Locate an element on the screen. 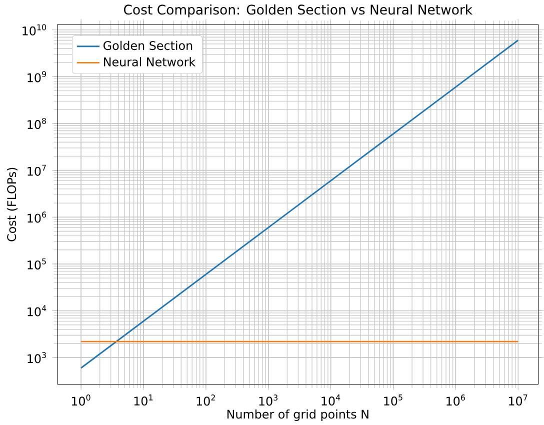 This screenshot has width=544, height=425. y-tick-label: 10$^{9}$ is located at coordinates (37, 76).